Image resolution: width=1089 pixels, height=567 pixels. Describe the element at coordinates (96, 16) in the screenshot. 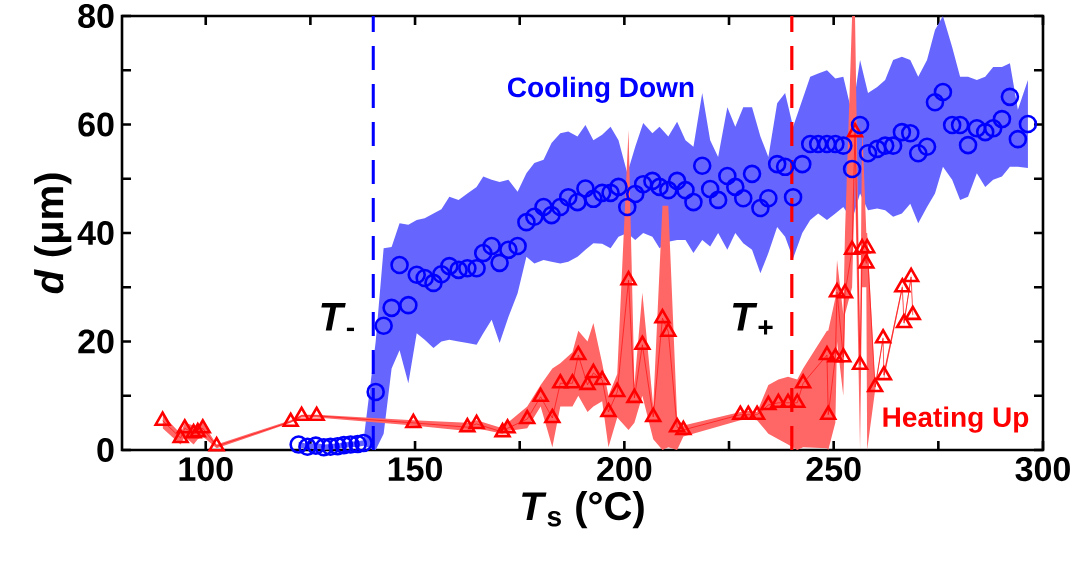

I see `y-tick-label: 80` at that location.